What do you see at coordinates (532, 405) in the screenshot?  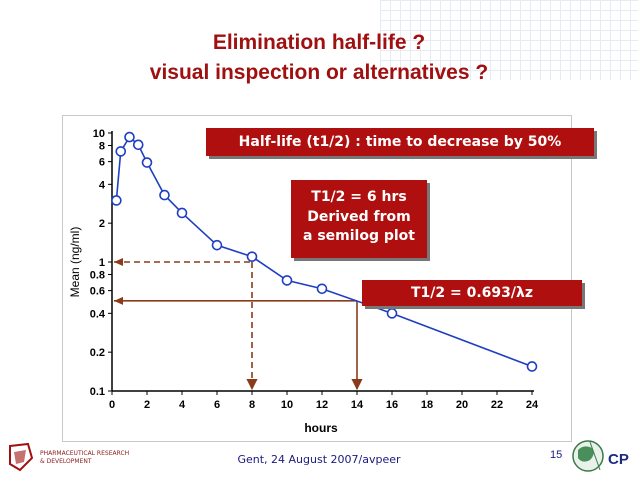 I see `x-tick-label: 24` at bounding box center [532, 405].